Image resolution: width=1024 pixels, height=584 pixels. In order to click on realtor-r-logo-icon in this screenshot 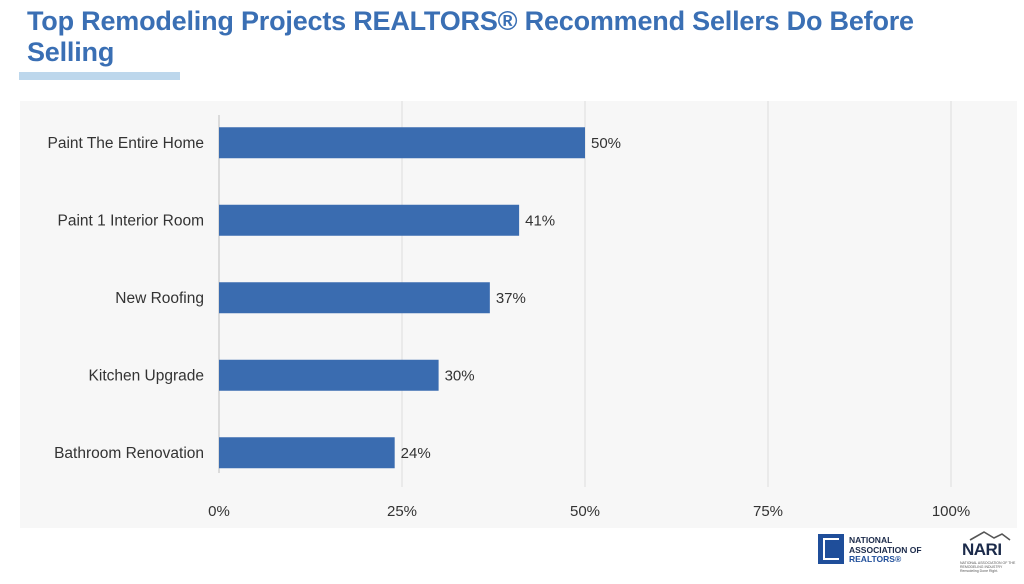, I will do `click(831, 549)`.